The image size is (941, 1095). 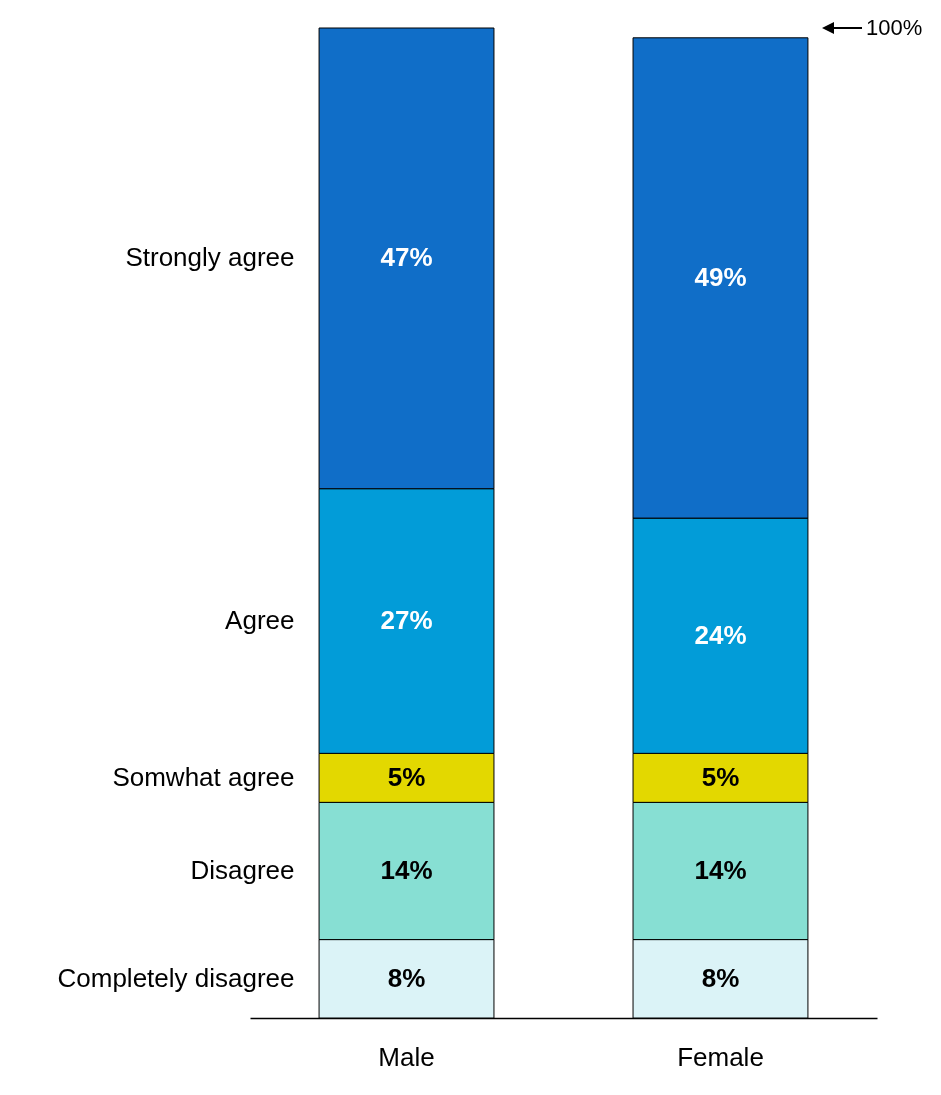 I want to click on series-label: Completely disagree, so click(x=176, y=977).